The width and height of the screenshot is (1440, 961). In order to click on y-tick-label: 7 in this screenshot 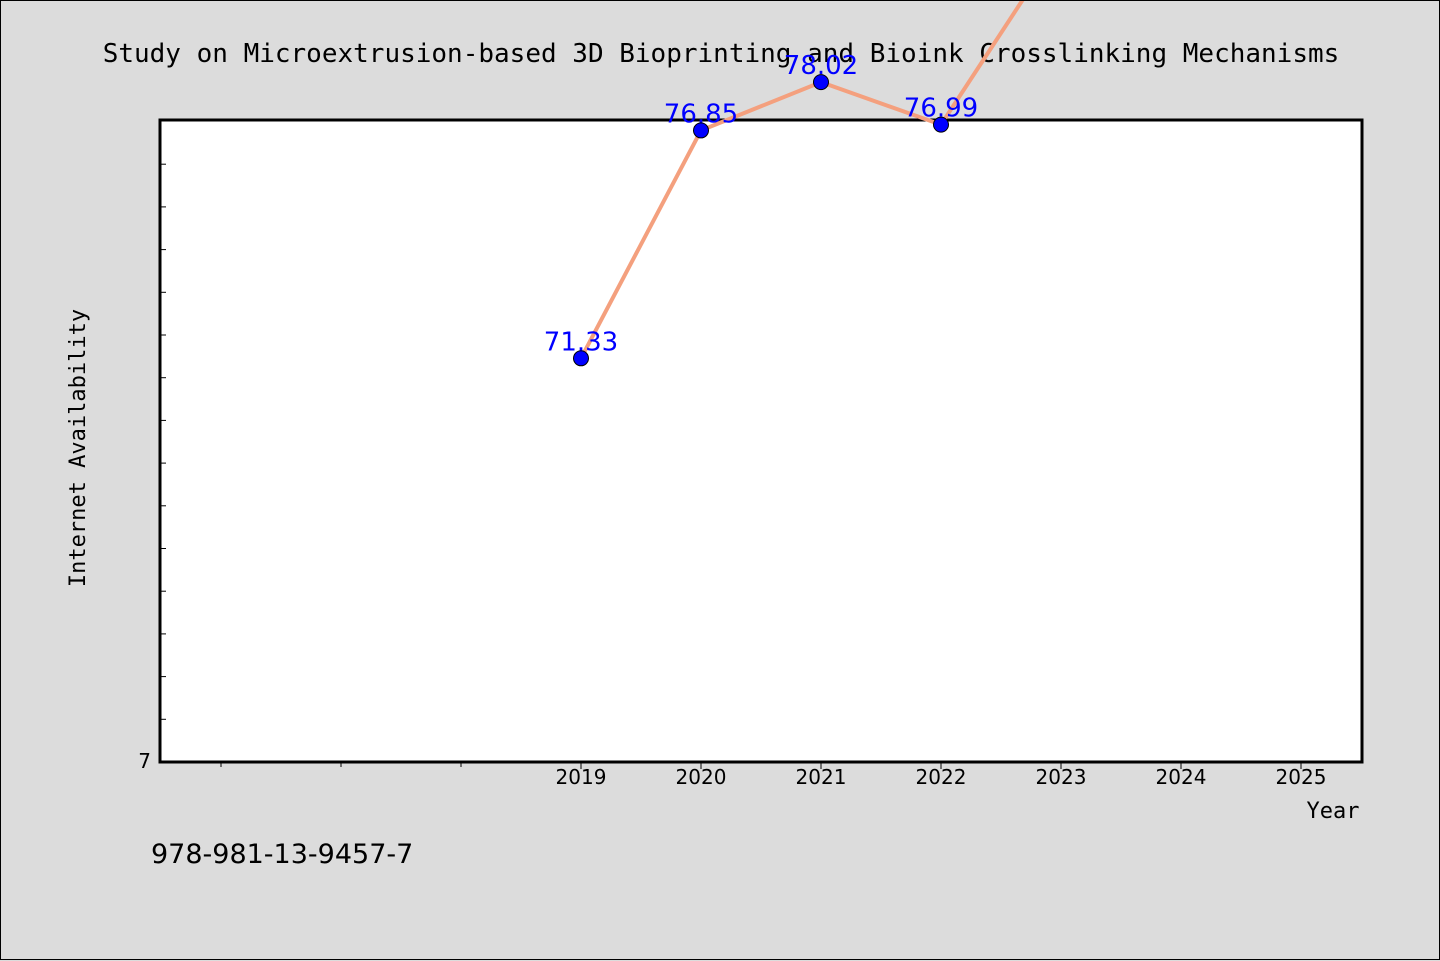, I will do `click(144, 761)`.